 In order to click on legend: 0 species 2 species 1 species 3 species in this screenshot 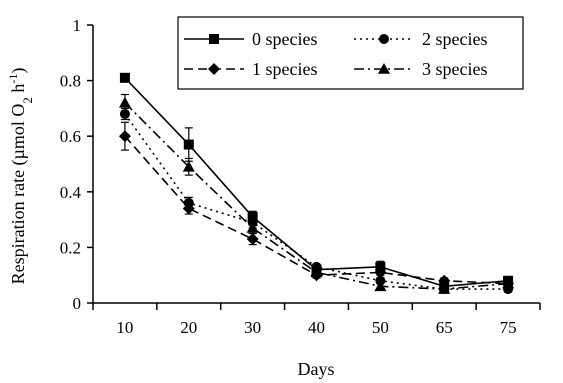, I will do `click(350, 53)`.